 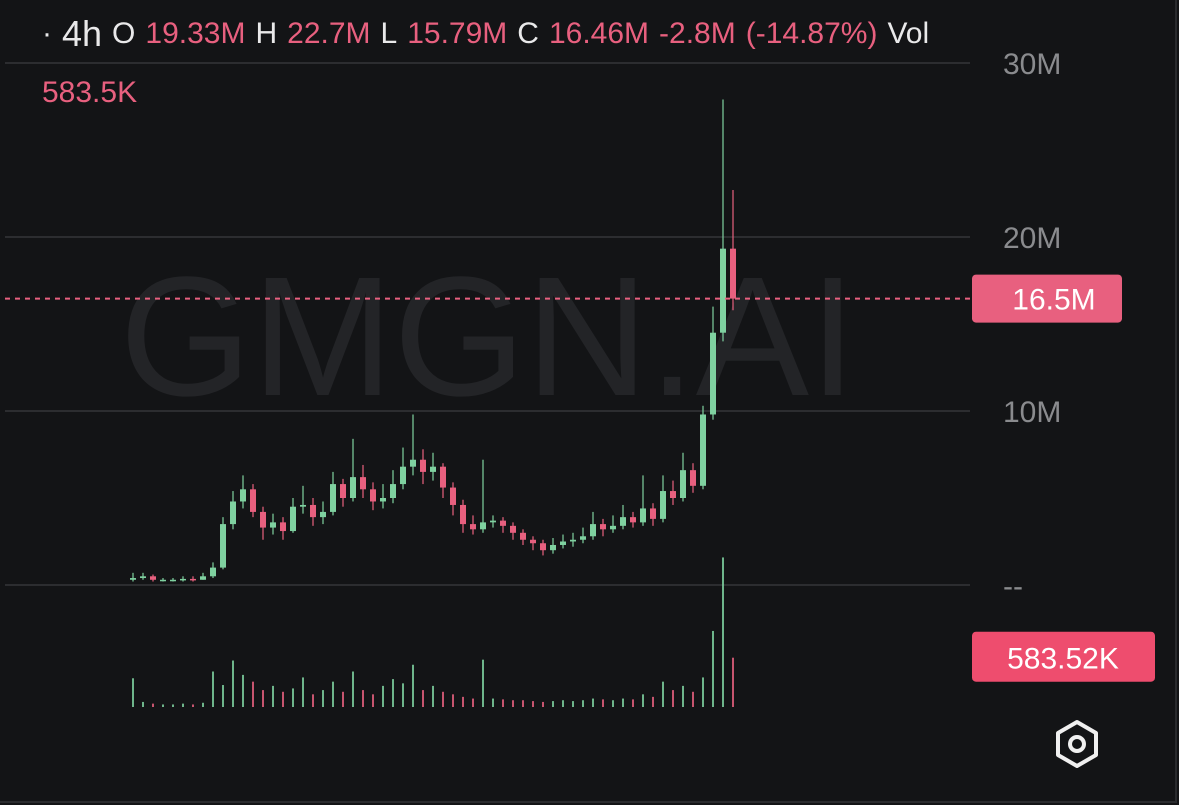 I want to click on low-label: L, so click(x=389, y=33).